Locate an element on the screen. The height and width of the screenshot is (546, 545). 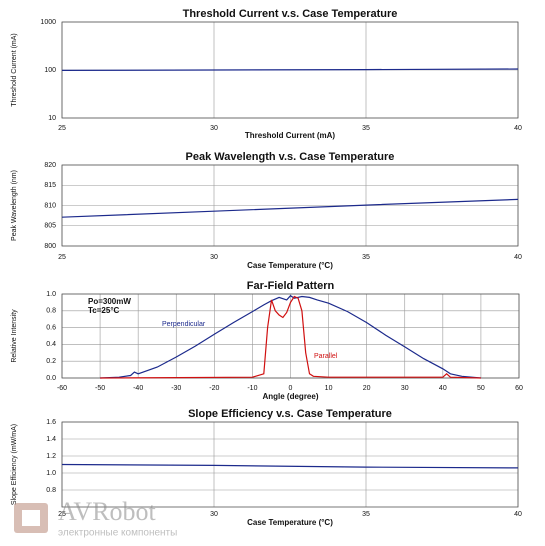
y-tick-label: 820 is located at coordinates (50, 165).